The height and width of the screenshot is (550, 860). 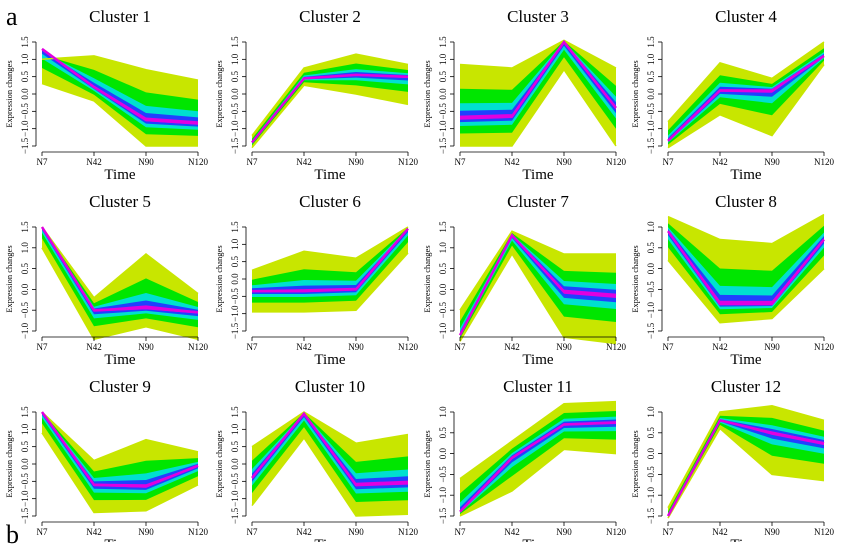 What do you see at coordinates (538, 201) in the screenshot?
I see `cluster-title: Cluster 7` at bounding box center [538, 201].